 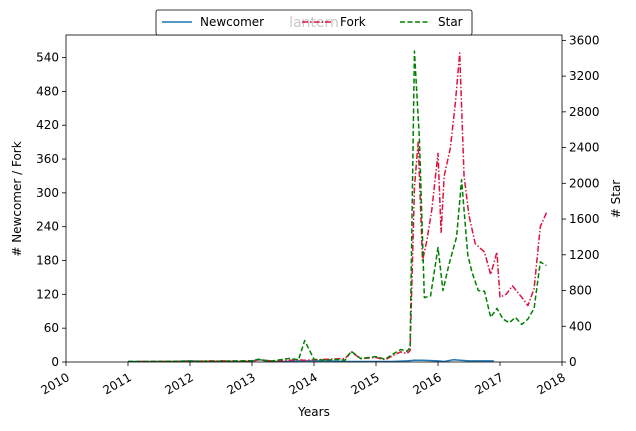 What do you see at coordinates (47, 294) in the screenshot?
I see `y-left-tick-label: 120` at bounding box center [47, 294].